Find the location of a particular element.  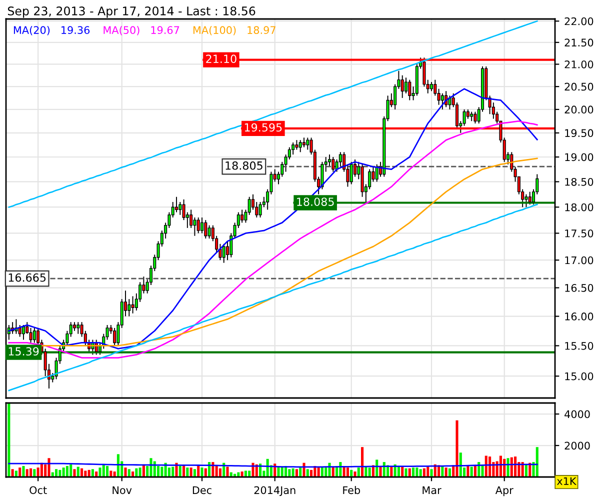

text: MA(100) 18.97 is located at coordinates (234, 31).